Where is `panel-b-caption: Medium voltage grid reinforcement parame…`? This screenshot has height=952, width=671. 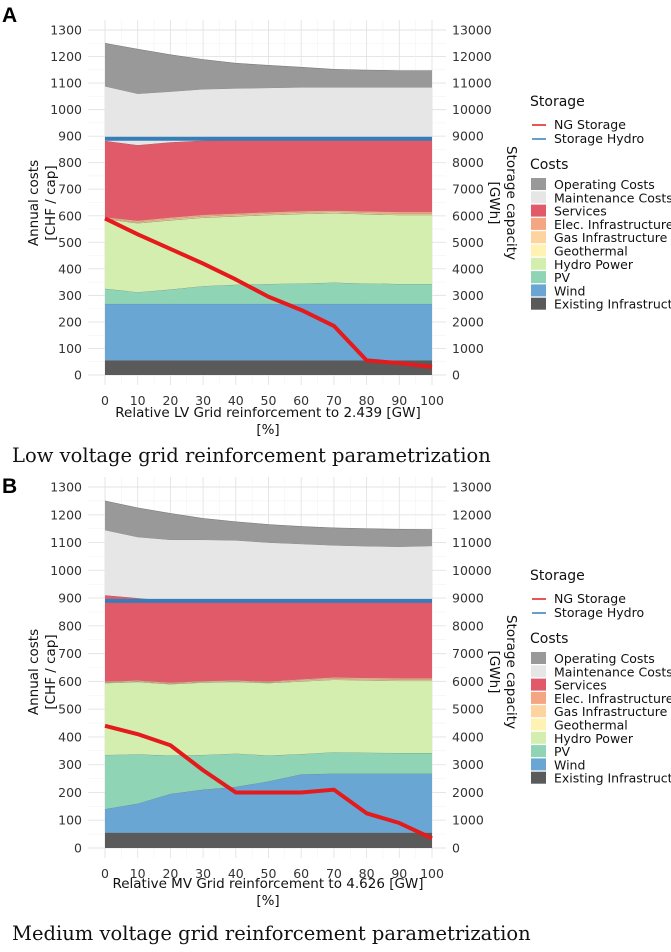 panel-b-caption: Medium voltage grid reinforcement parame… is located at coordinates (271, 933).